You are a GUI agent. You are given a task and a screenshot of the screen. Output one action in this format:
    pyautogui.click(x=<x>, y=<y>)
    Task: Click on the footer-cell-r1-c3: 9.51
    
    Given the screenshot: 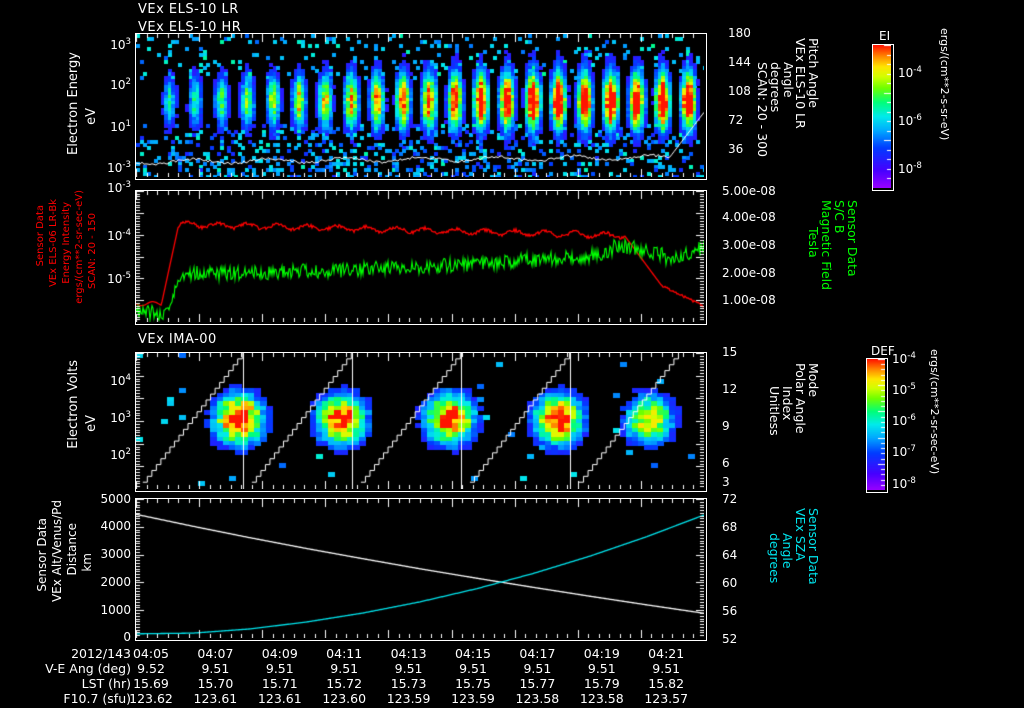 What is the action you would take?
    pyautogui.click(x=344, y=668)
    